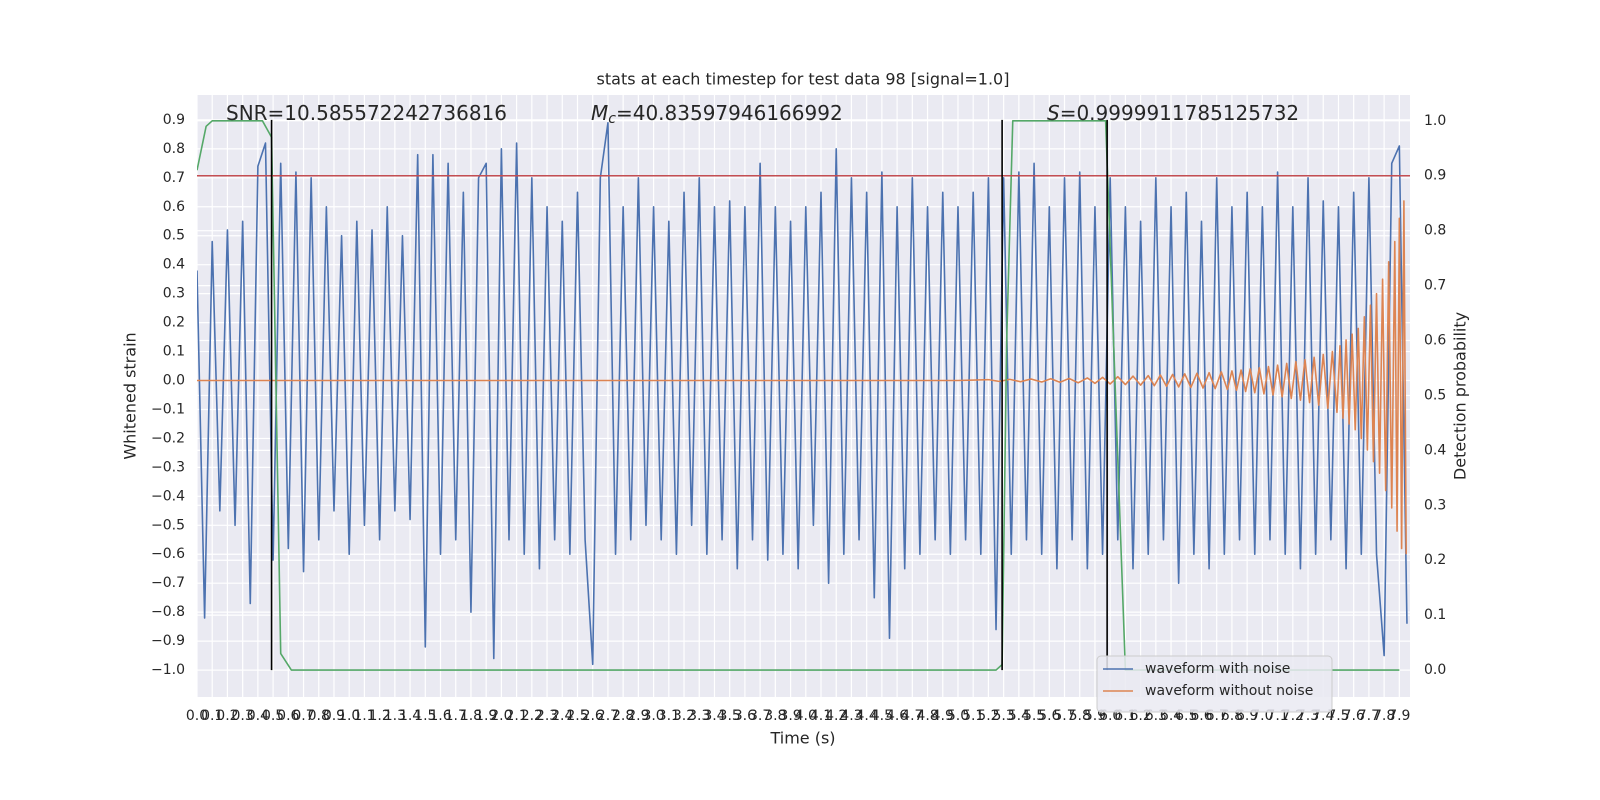  What do you see at coordinates (516, 716) in the screenshot?
I see `x-tick-label: 2.1` at bounding box center [516, 716].